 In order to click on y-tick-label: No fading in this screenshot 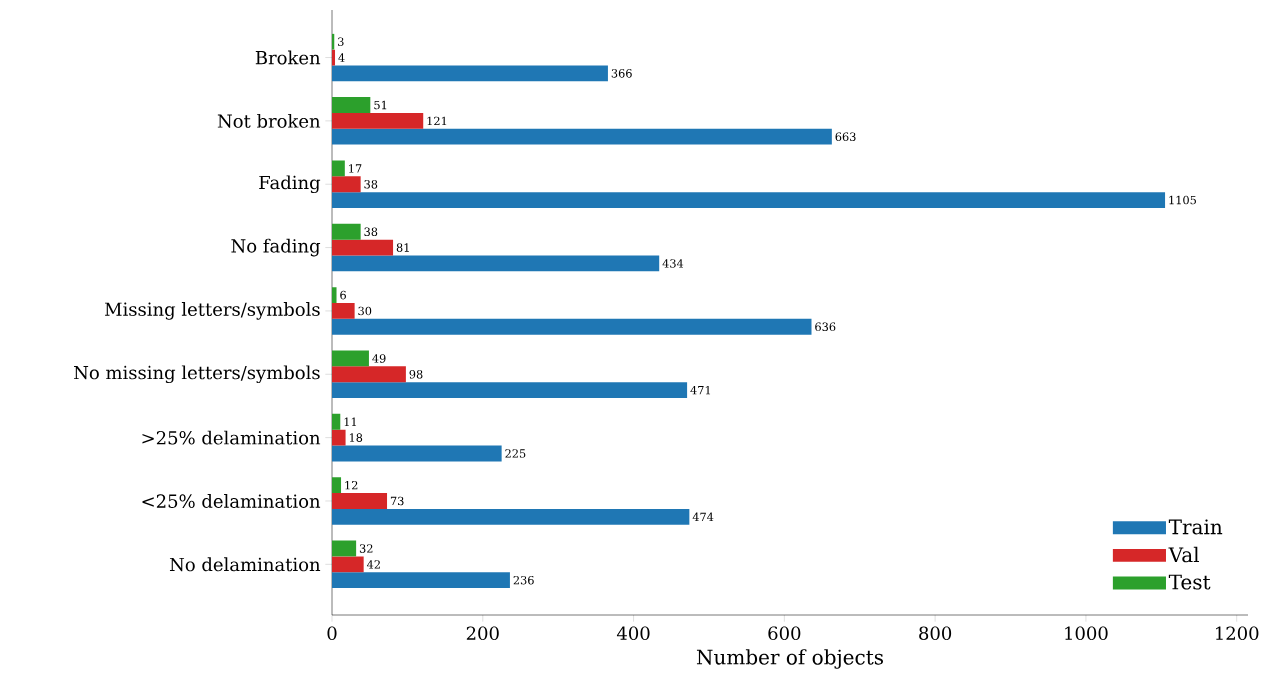, I will do `click(276, 247)`.